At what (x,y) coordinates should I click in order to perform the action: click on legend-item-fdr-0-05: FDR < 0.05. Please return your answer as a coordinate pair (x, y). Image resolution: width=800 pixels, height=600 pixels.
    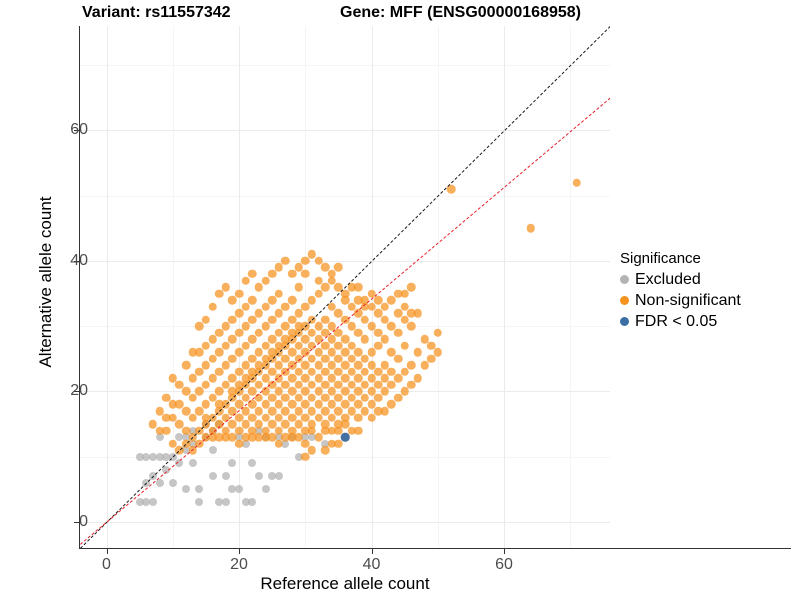
    Looking at the image, I should click on (707, 321).